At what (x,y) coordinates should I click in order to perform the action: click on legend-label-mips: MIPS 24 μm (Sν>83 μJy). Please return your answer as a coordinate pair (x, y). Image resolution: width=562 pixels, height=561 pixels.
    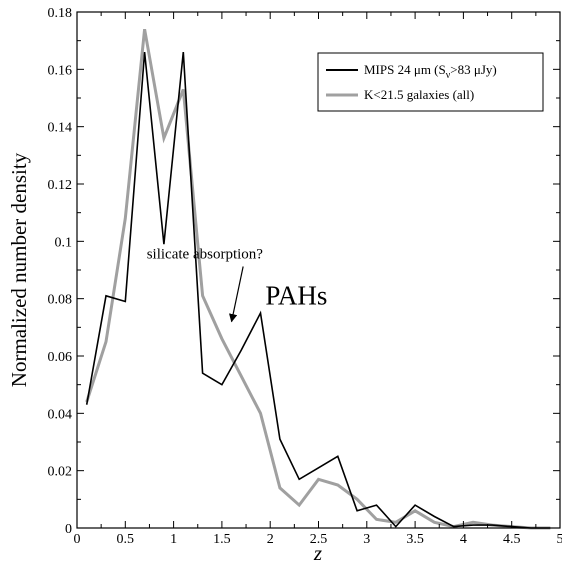
    Looking at the image, I should click on (430, 71).